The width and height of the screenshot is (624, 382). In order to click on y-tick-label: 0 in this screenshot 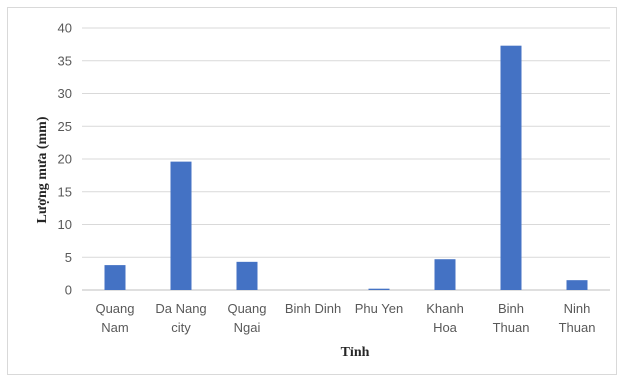, I will do `click(68, 290)`.